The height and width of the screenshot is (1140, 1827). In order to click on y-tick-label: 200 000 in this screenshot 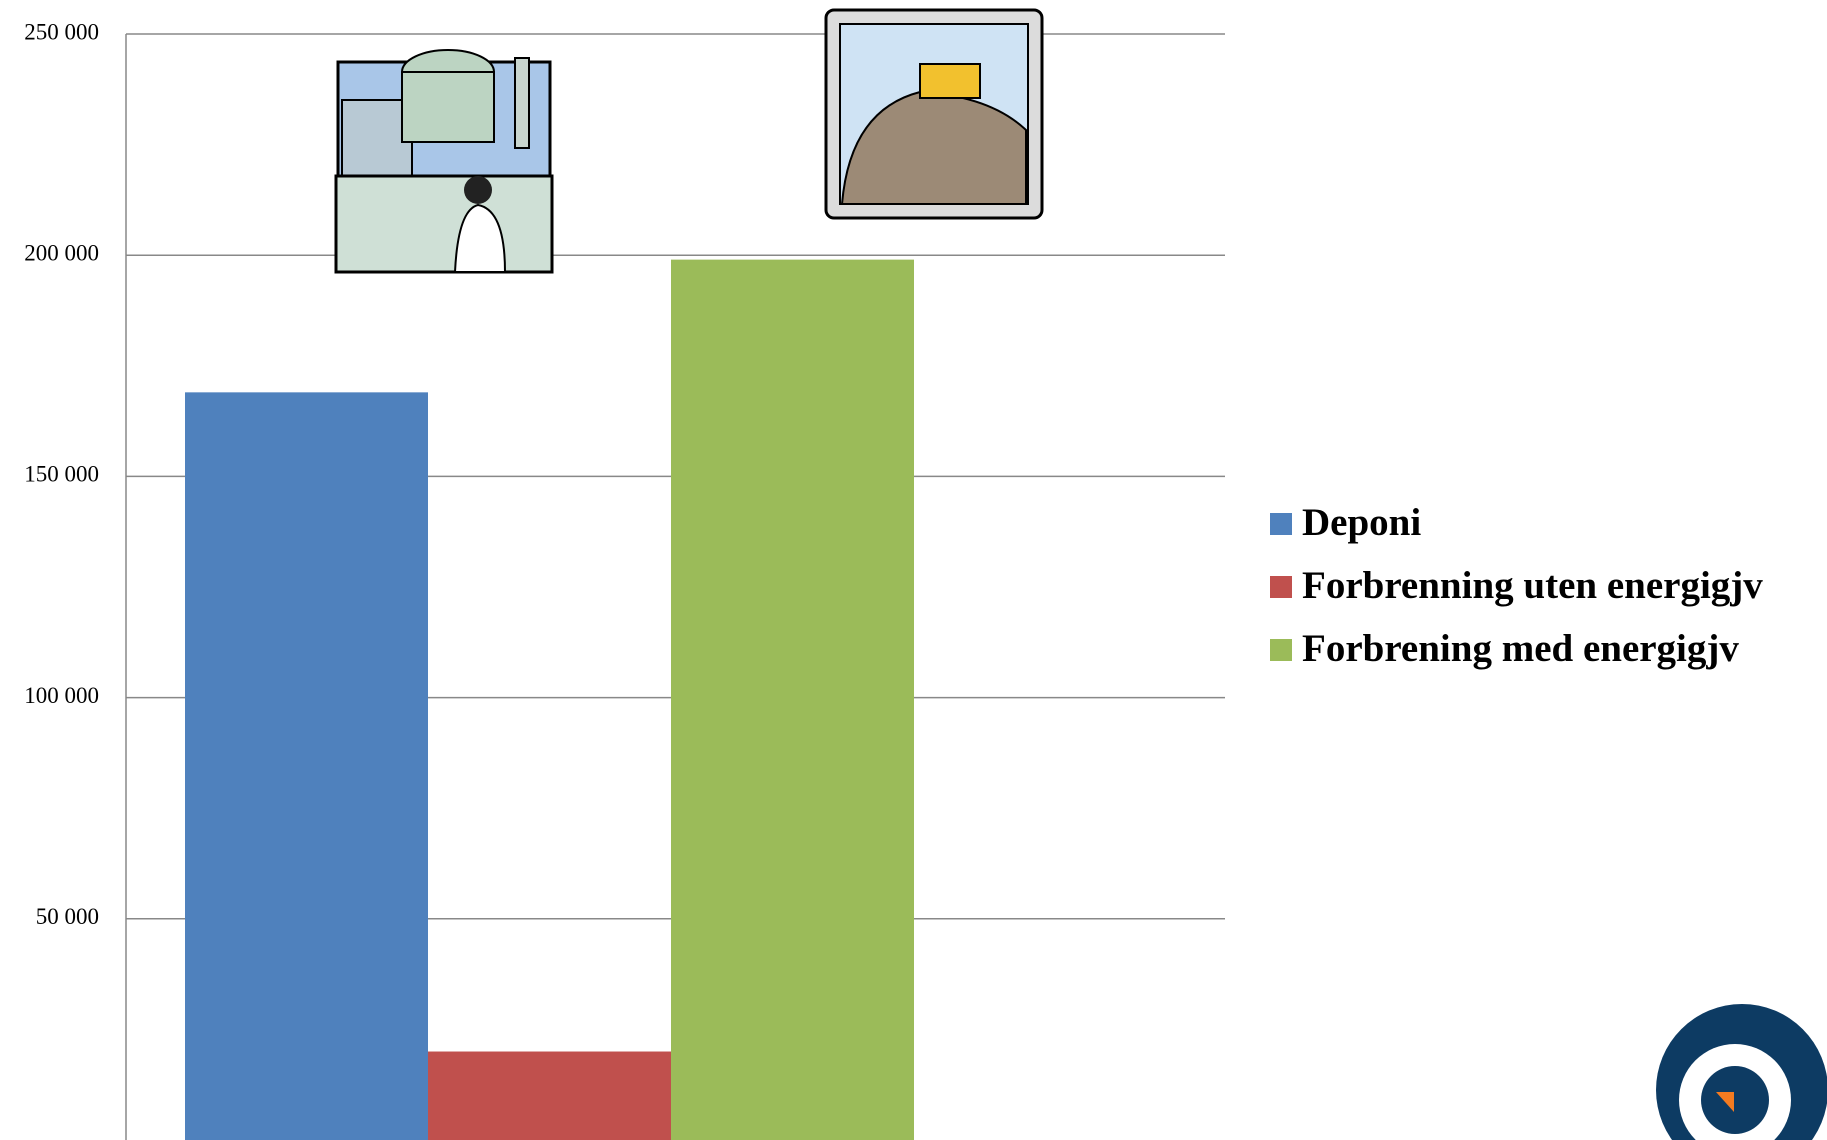, I will do `click(61, 252)`.